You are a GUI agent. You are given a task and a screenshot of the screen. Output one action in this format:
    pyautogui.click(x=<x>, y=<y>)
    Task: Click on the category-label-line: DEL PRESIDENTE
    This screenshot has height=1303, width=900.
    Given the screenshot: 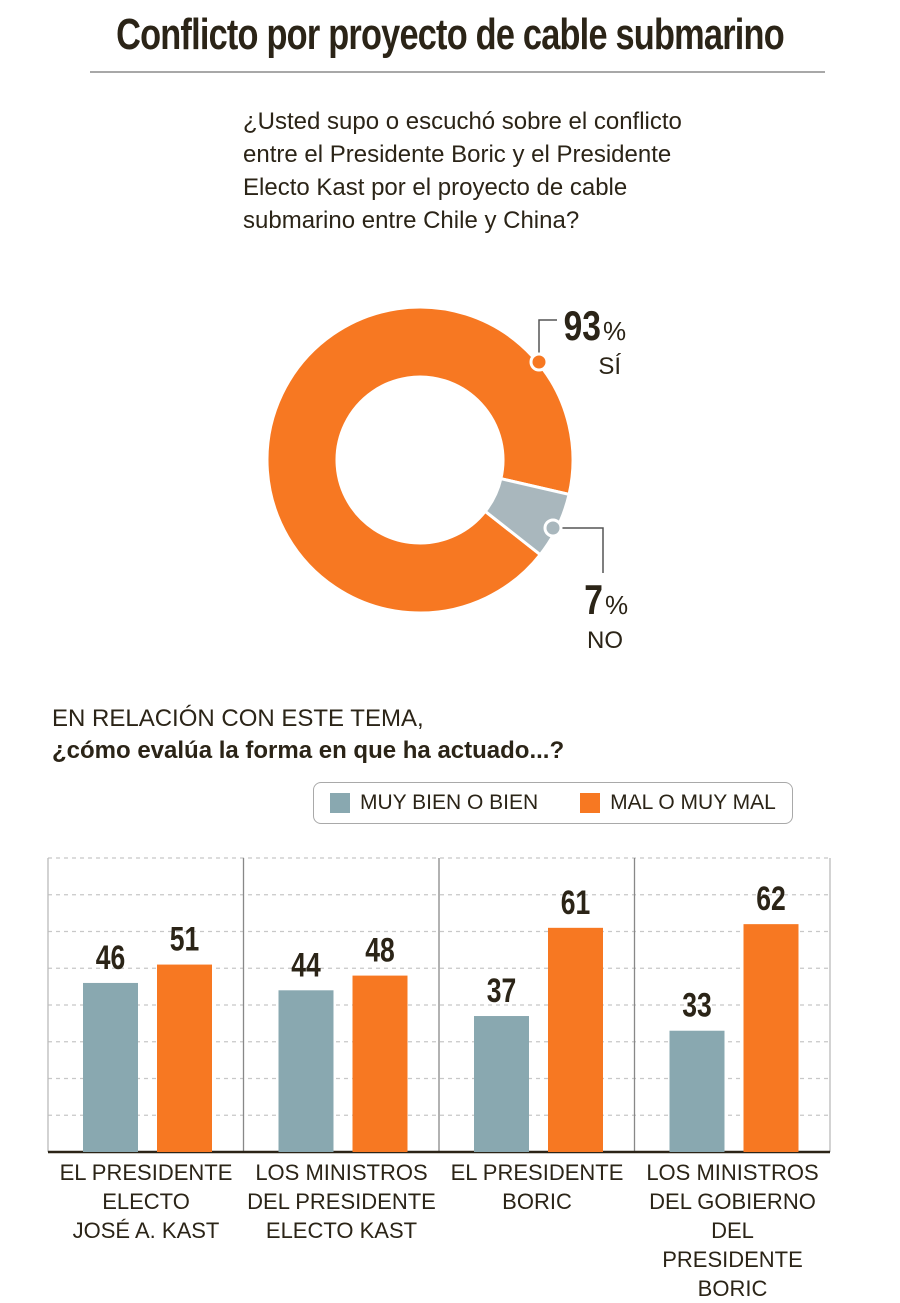 What is the action you would take?
    pyautogui.click(x=341, y=1201)
    